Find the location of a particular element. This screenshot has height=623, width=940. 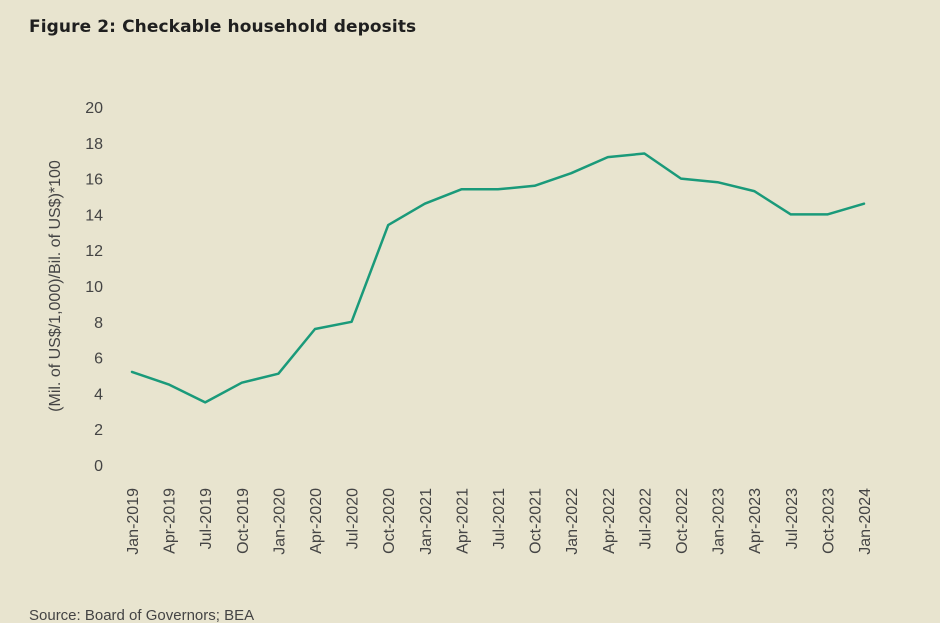

x-tick-label: Jul-2022 is located at coordinates (645, 518).